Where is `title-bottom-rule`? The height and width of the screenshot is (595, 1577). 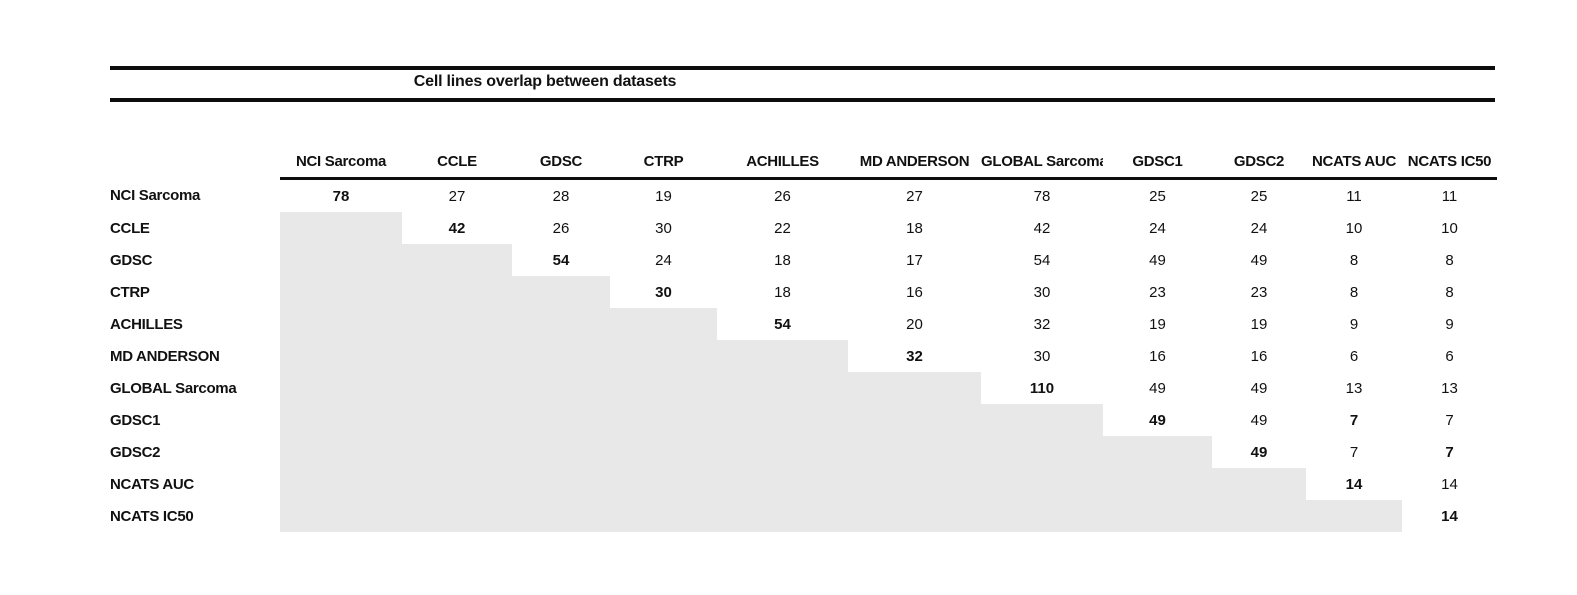 title-bottom-rule is located at coordinates (802, 100).